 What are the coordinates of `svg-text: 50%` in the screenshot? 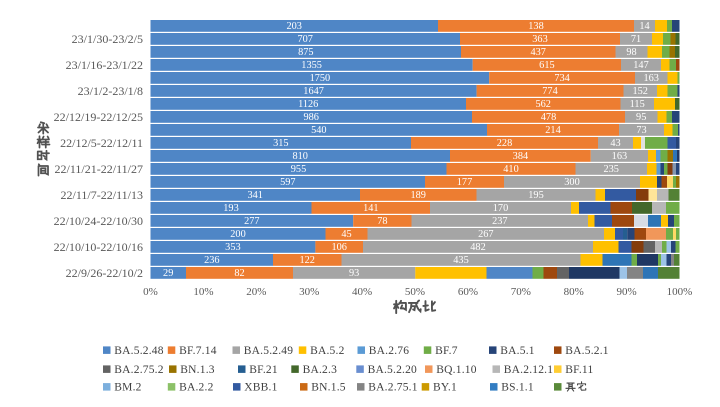 It's located at (415, 292).